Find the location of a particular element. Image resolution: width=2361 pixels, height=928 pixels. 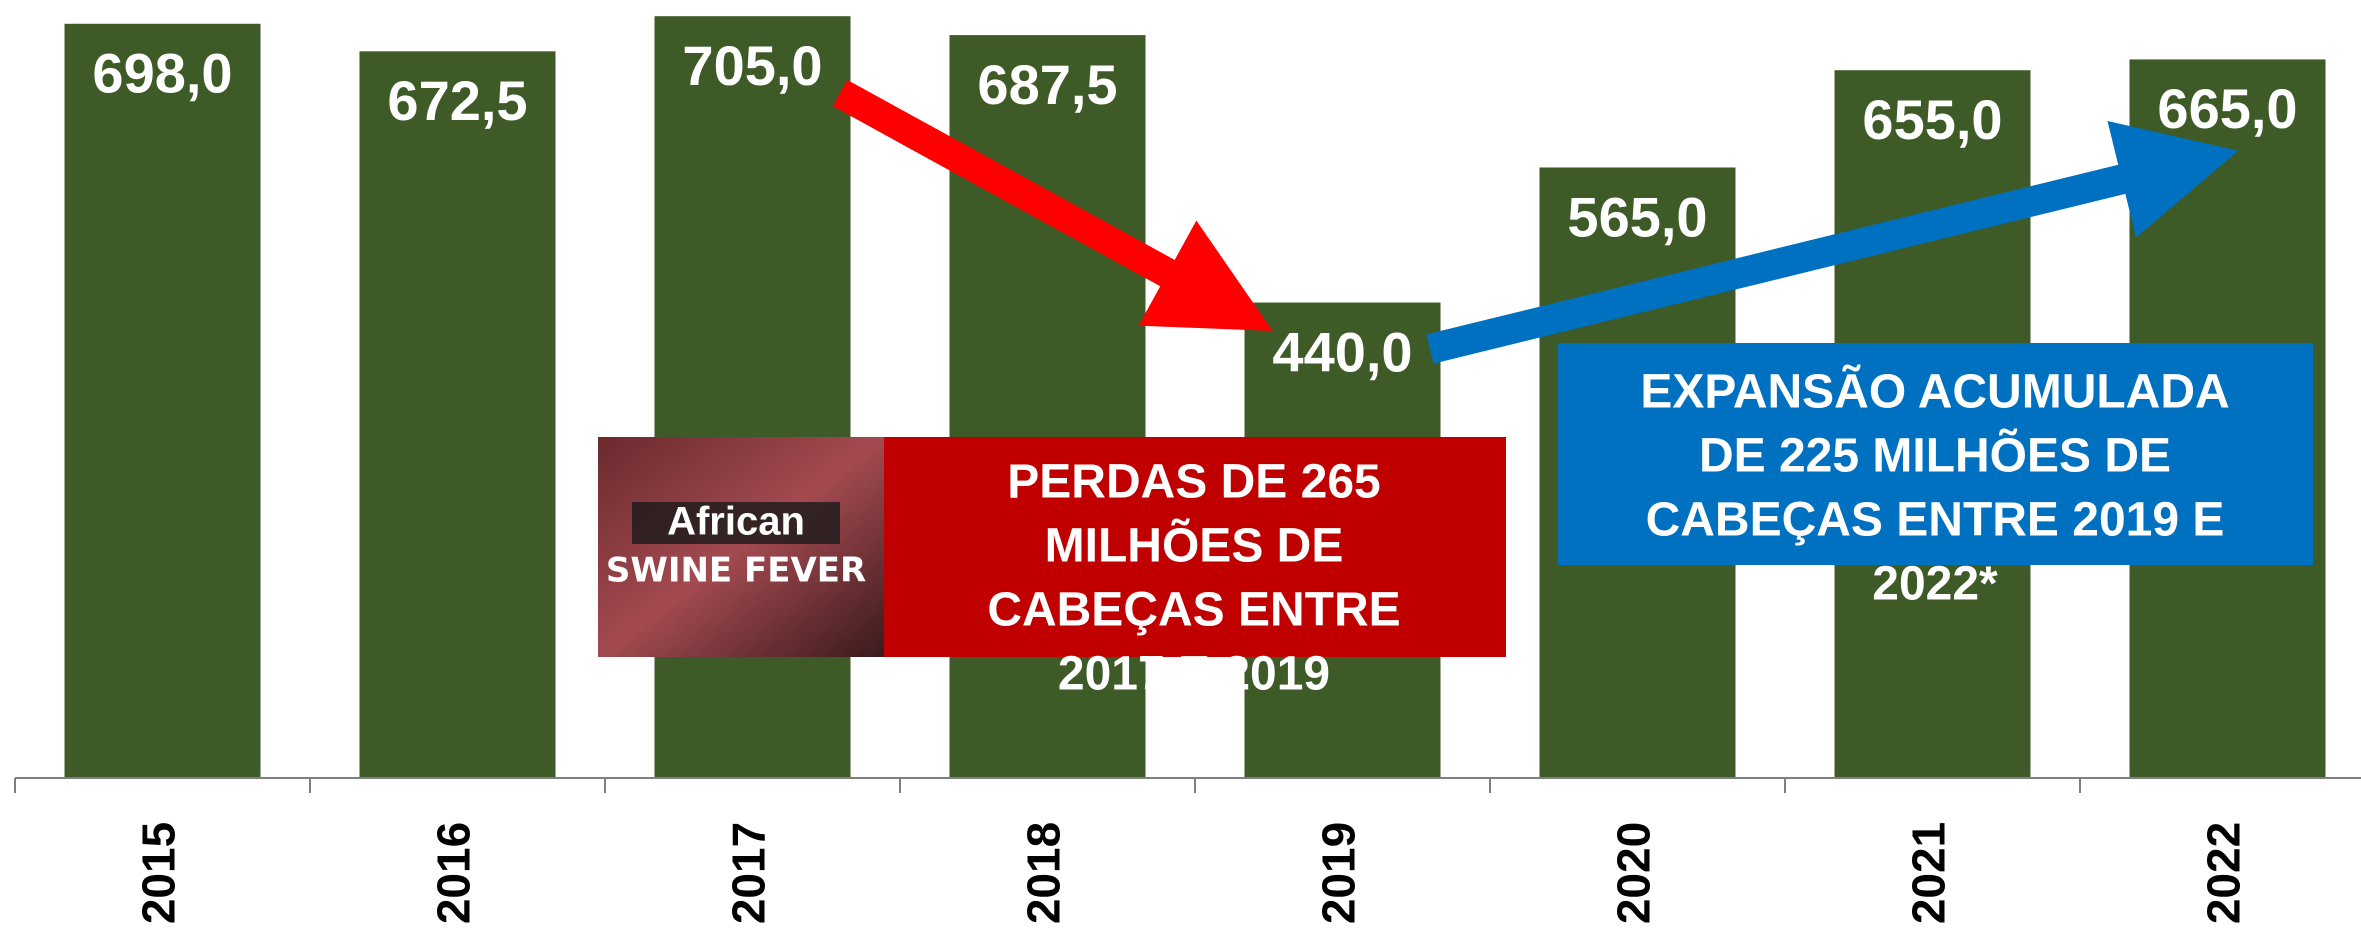

annotation-text: CABEÇAS ENTRE is located at coordinates (1193, 610).